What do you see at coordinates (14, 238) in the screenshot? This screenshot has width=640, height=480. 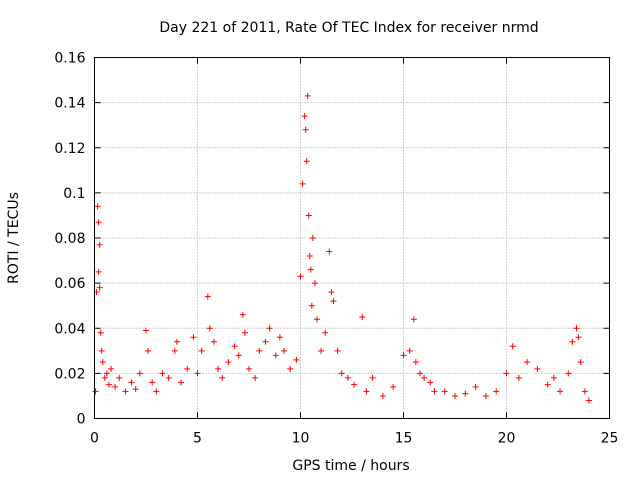 I see `y-axis-label: ROTI / TECUs` at bounding box center [14, 238].